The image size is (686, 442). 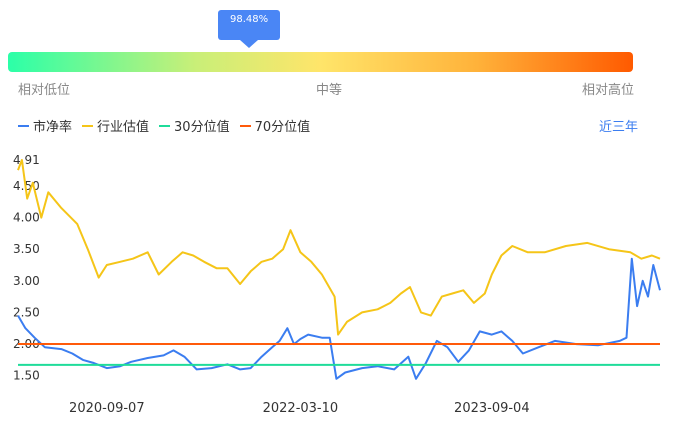 What do you see at coordinates (245, 125) in the screenshot?
I see `legend-swatch-p70` at bounding box center [245, 125].